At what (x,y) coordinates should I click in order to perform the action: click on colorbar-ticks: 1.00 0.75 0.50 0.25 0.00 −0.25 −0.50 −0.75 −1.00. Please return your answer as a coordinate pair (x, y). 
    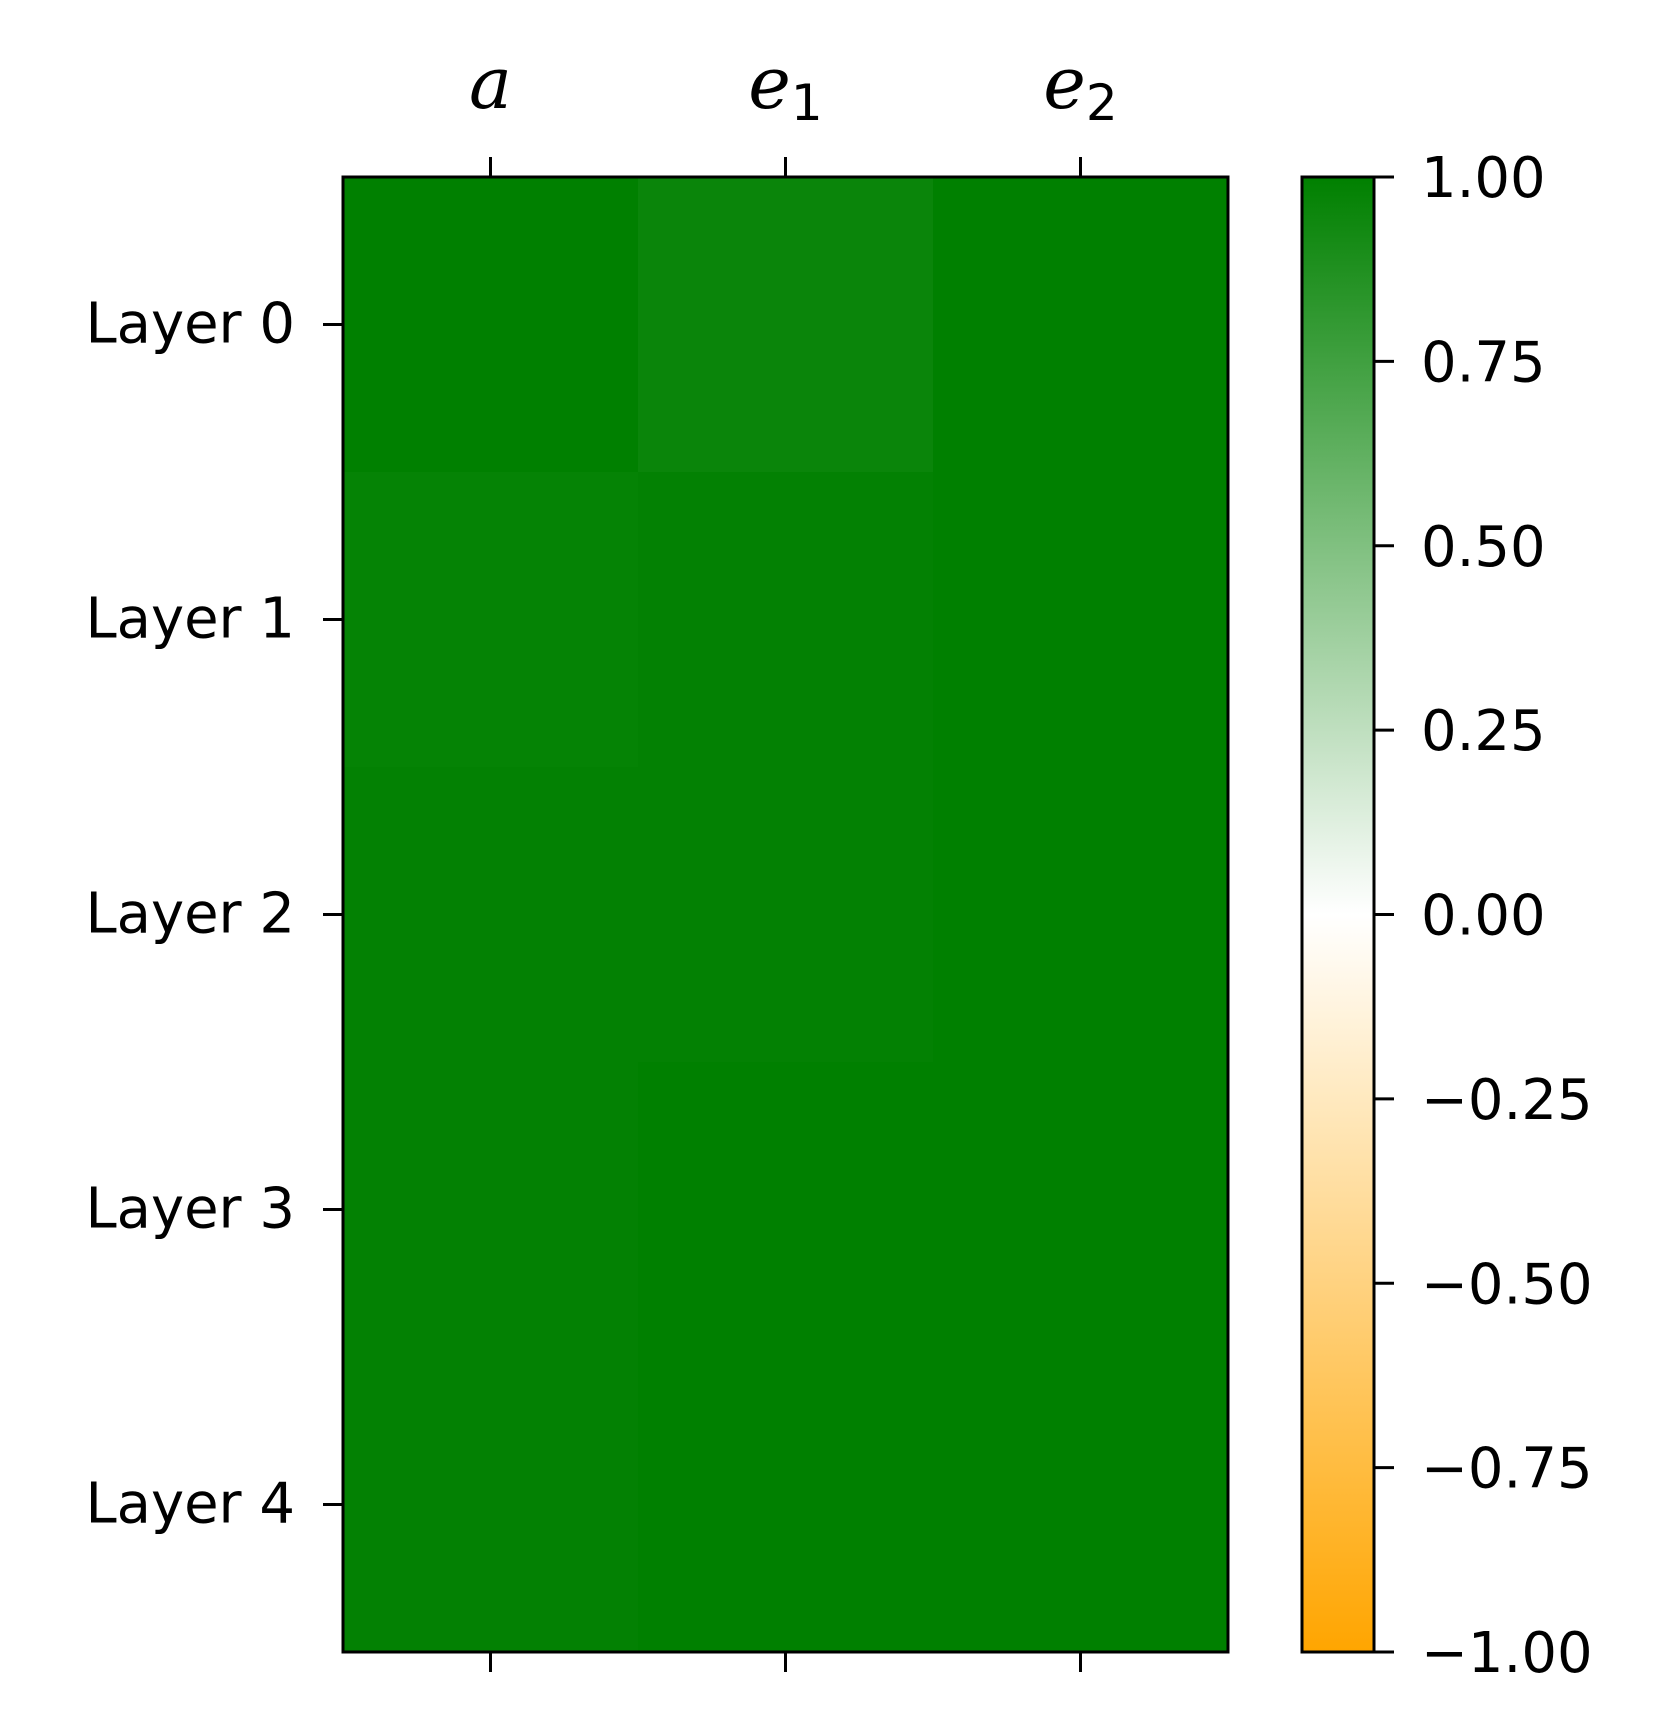
    Looking at the image, I should click on (1483, 916).